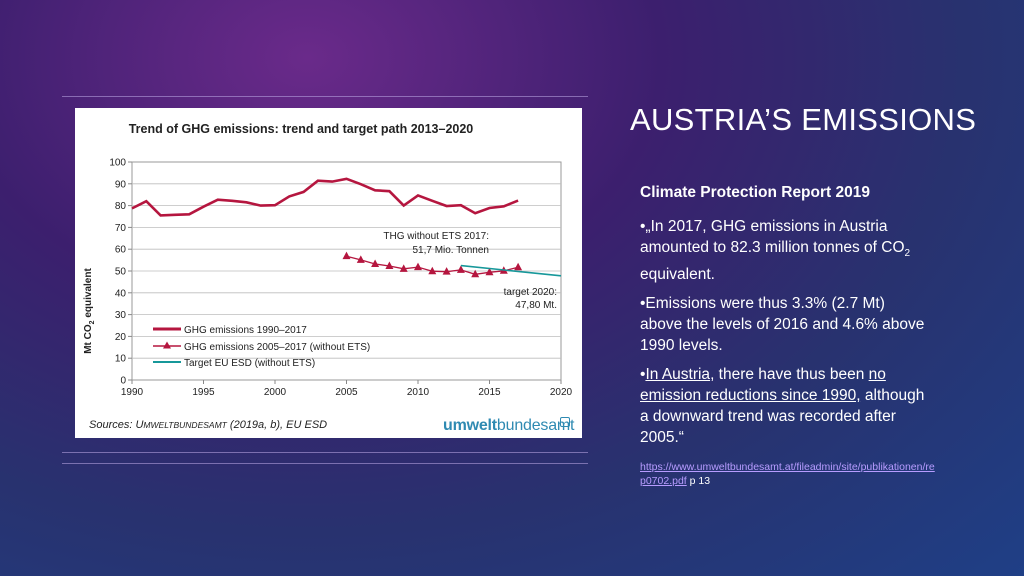 Image resolution: width=1024 pixels, height=576 pixels. I want to click on y-tick-label: 50, so click(121, 272).